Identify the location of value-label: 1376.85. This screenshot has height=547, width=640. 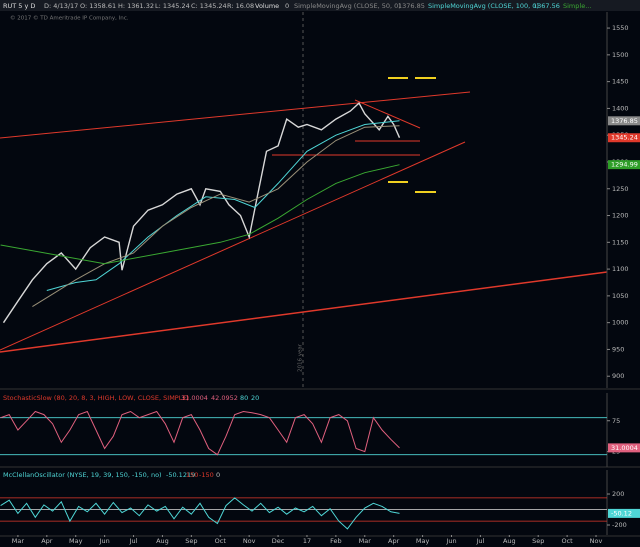
(624, 121).